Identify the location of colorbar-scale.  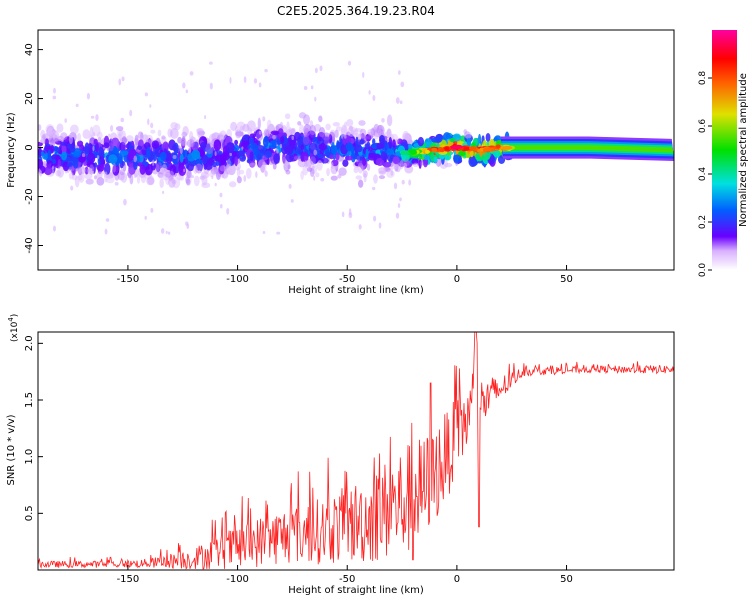
(724, 150).